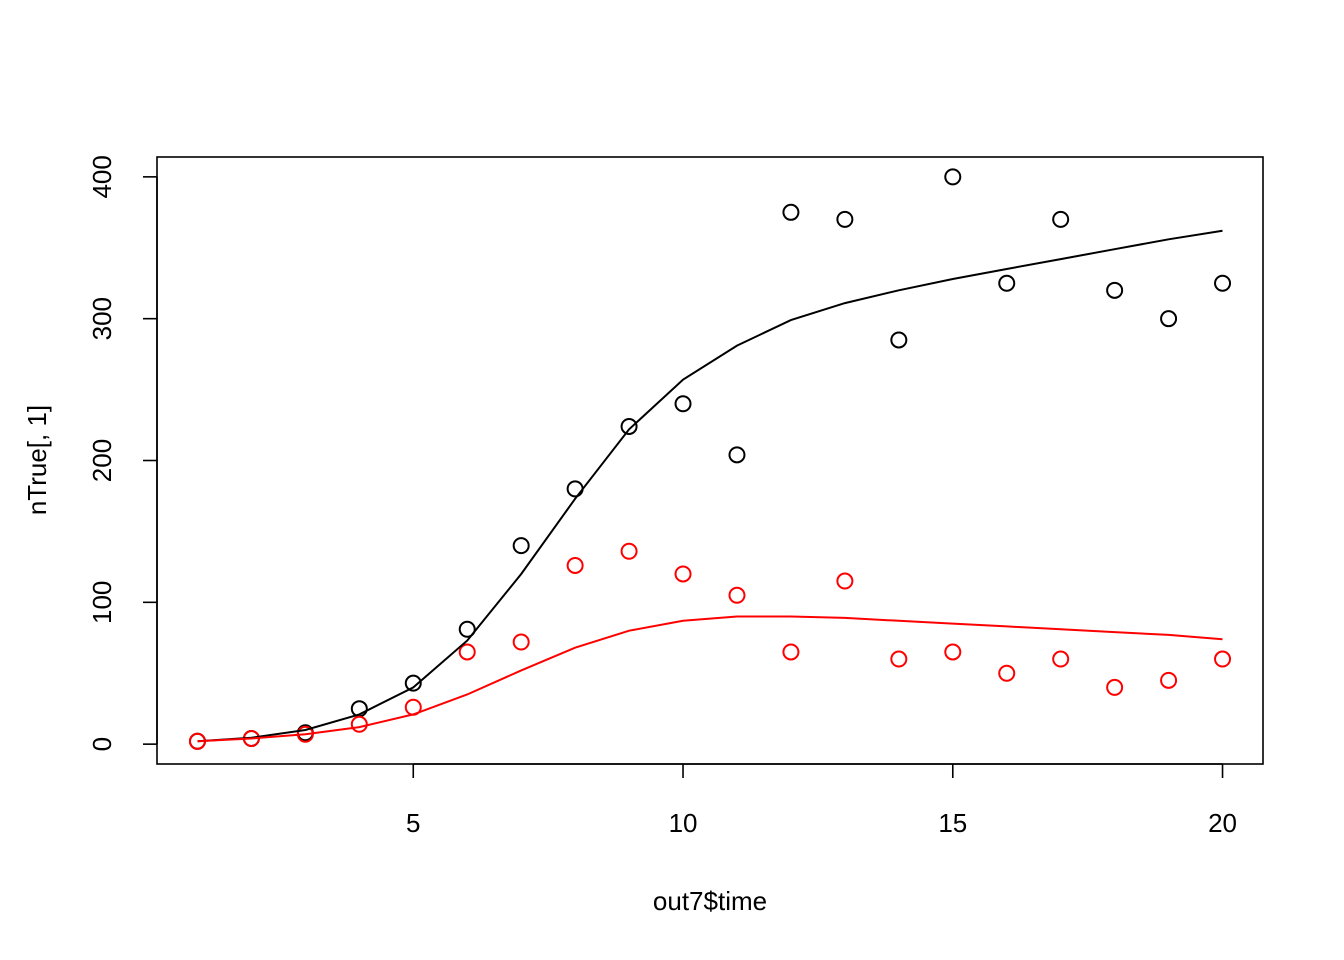 The width and height of the screenshot is (1344, 960). What do you see at coordinates (102, 318) in the screenshot?
I see `y-tick-label: 300` at bounding box center [102, 318].